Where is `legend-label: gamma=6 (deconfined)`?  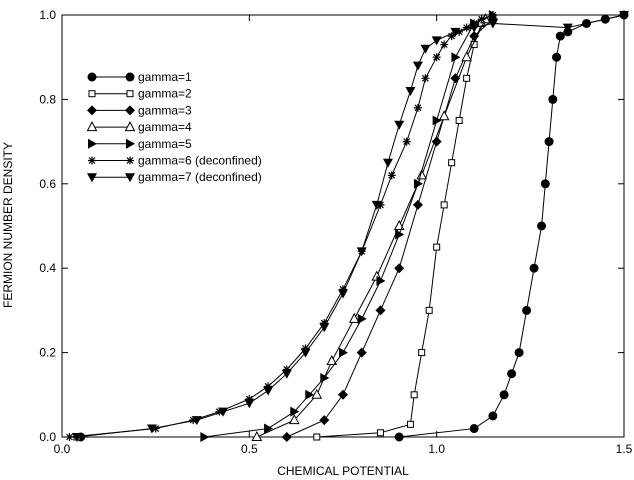 legend-label: gamma=6 (deconfined) is located at coordinates (200, 161).